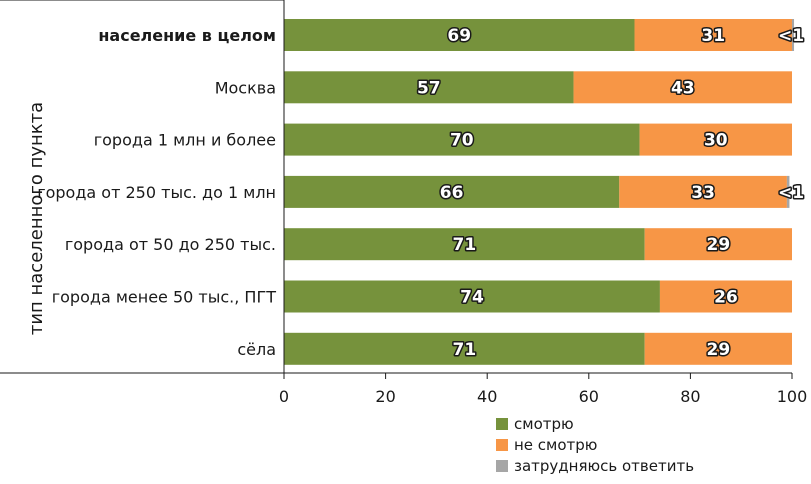 The width and height of the screenshot is (811, 484). I want to click on data-label: 69, so click(459, 36).